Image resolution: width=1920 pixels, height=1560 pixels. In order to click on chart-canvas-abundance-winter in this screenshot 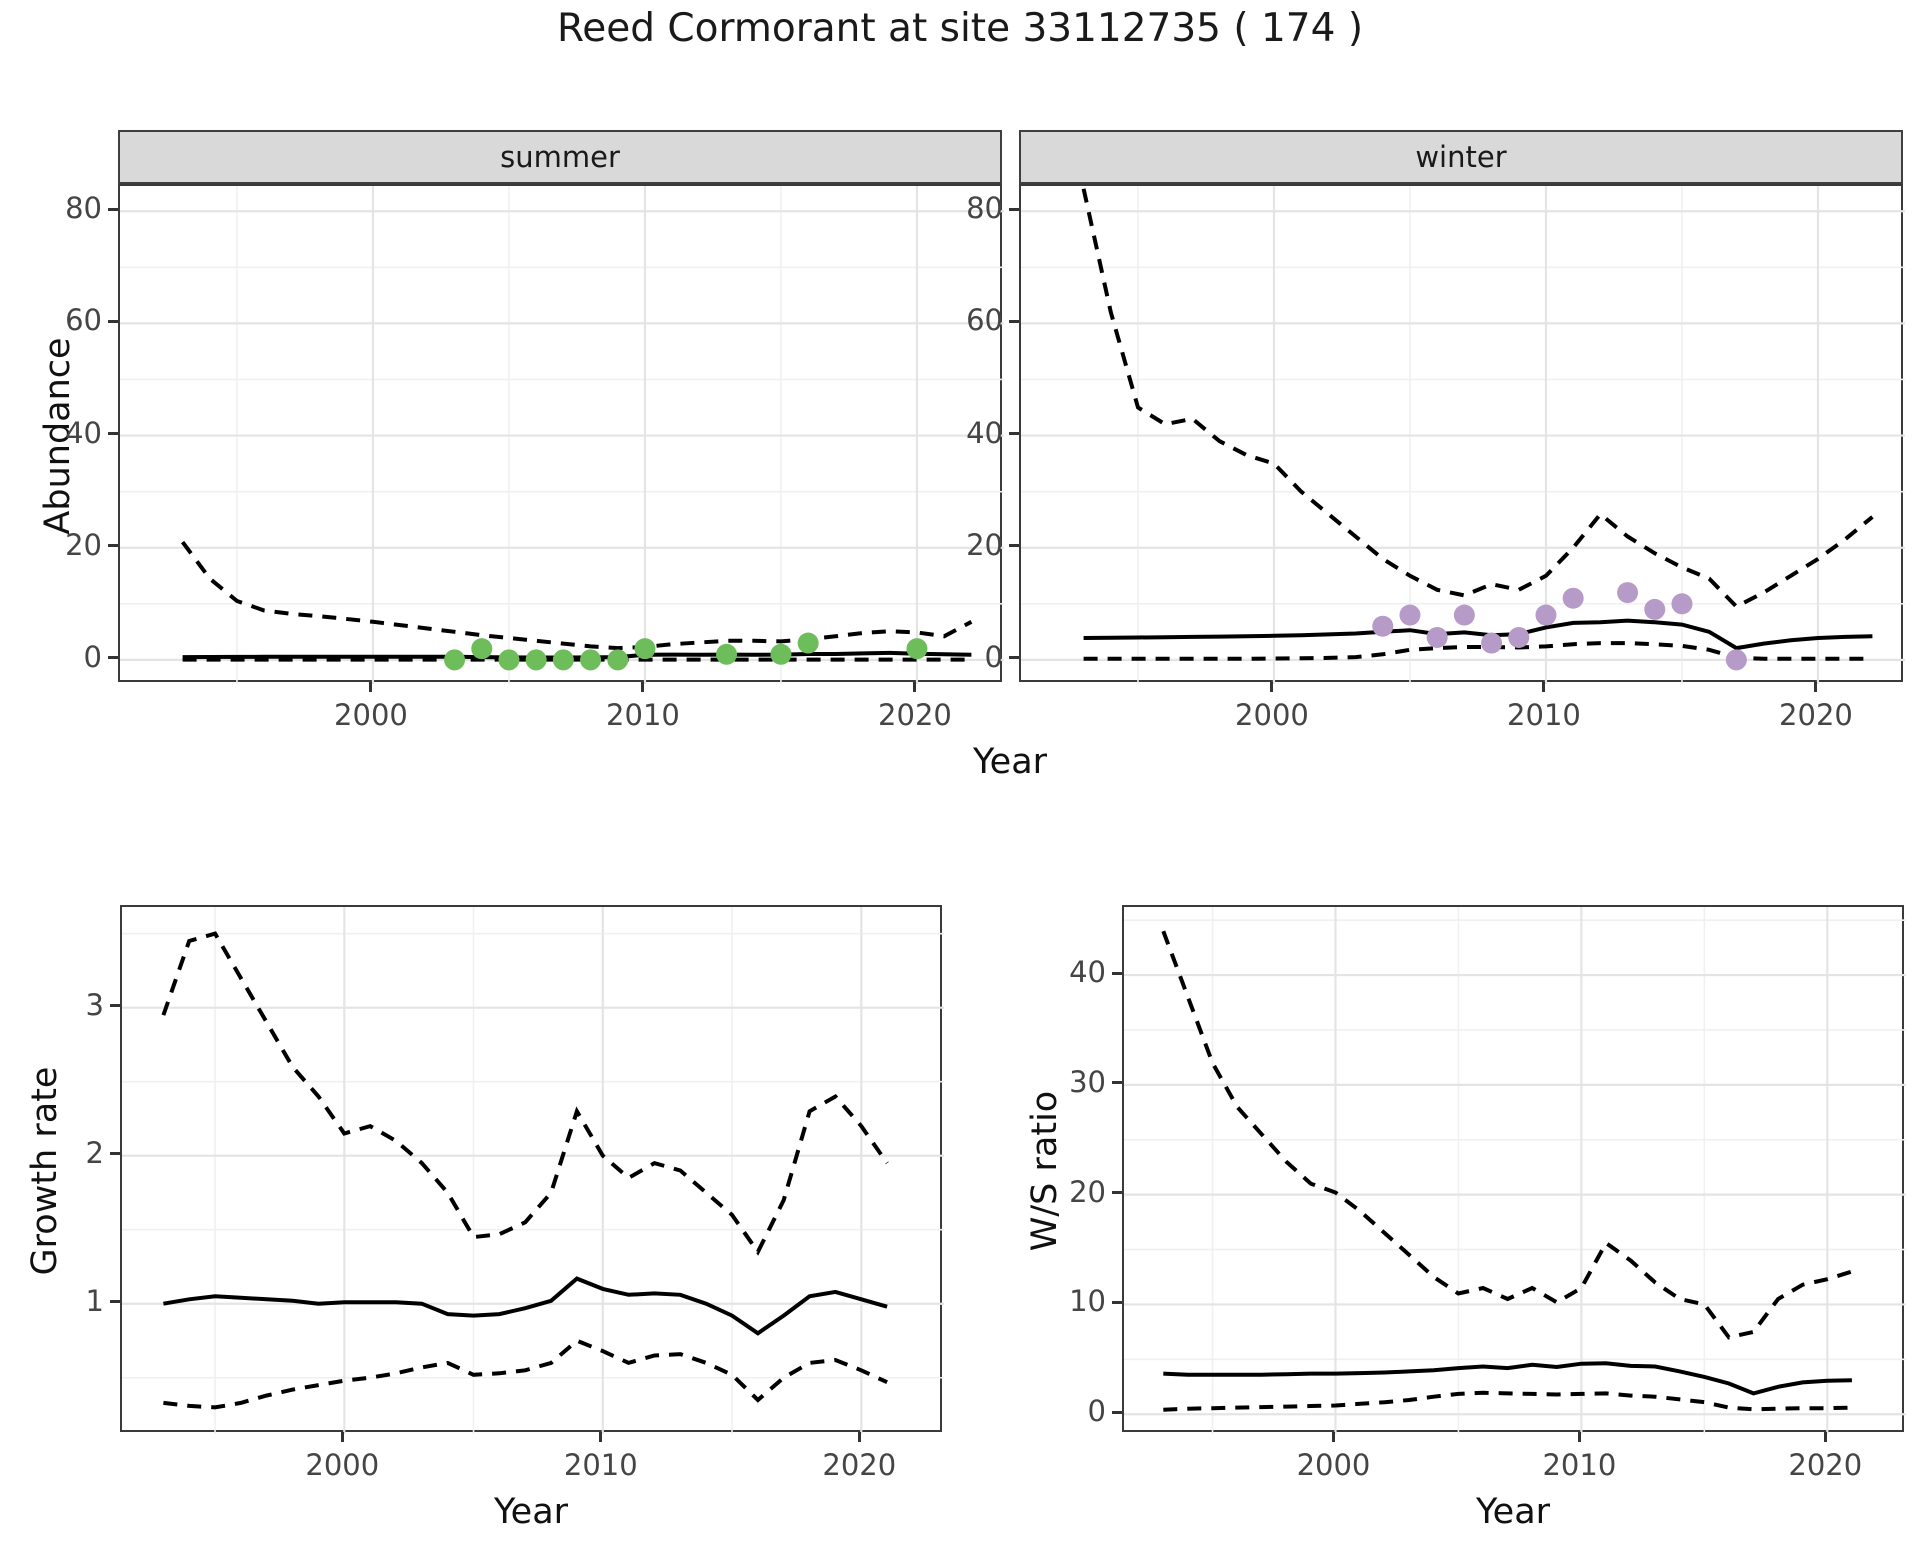, I will do `click(1463, 435)`.